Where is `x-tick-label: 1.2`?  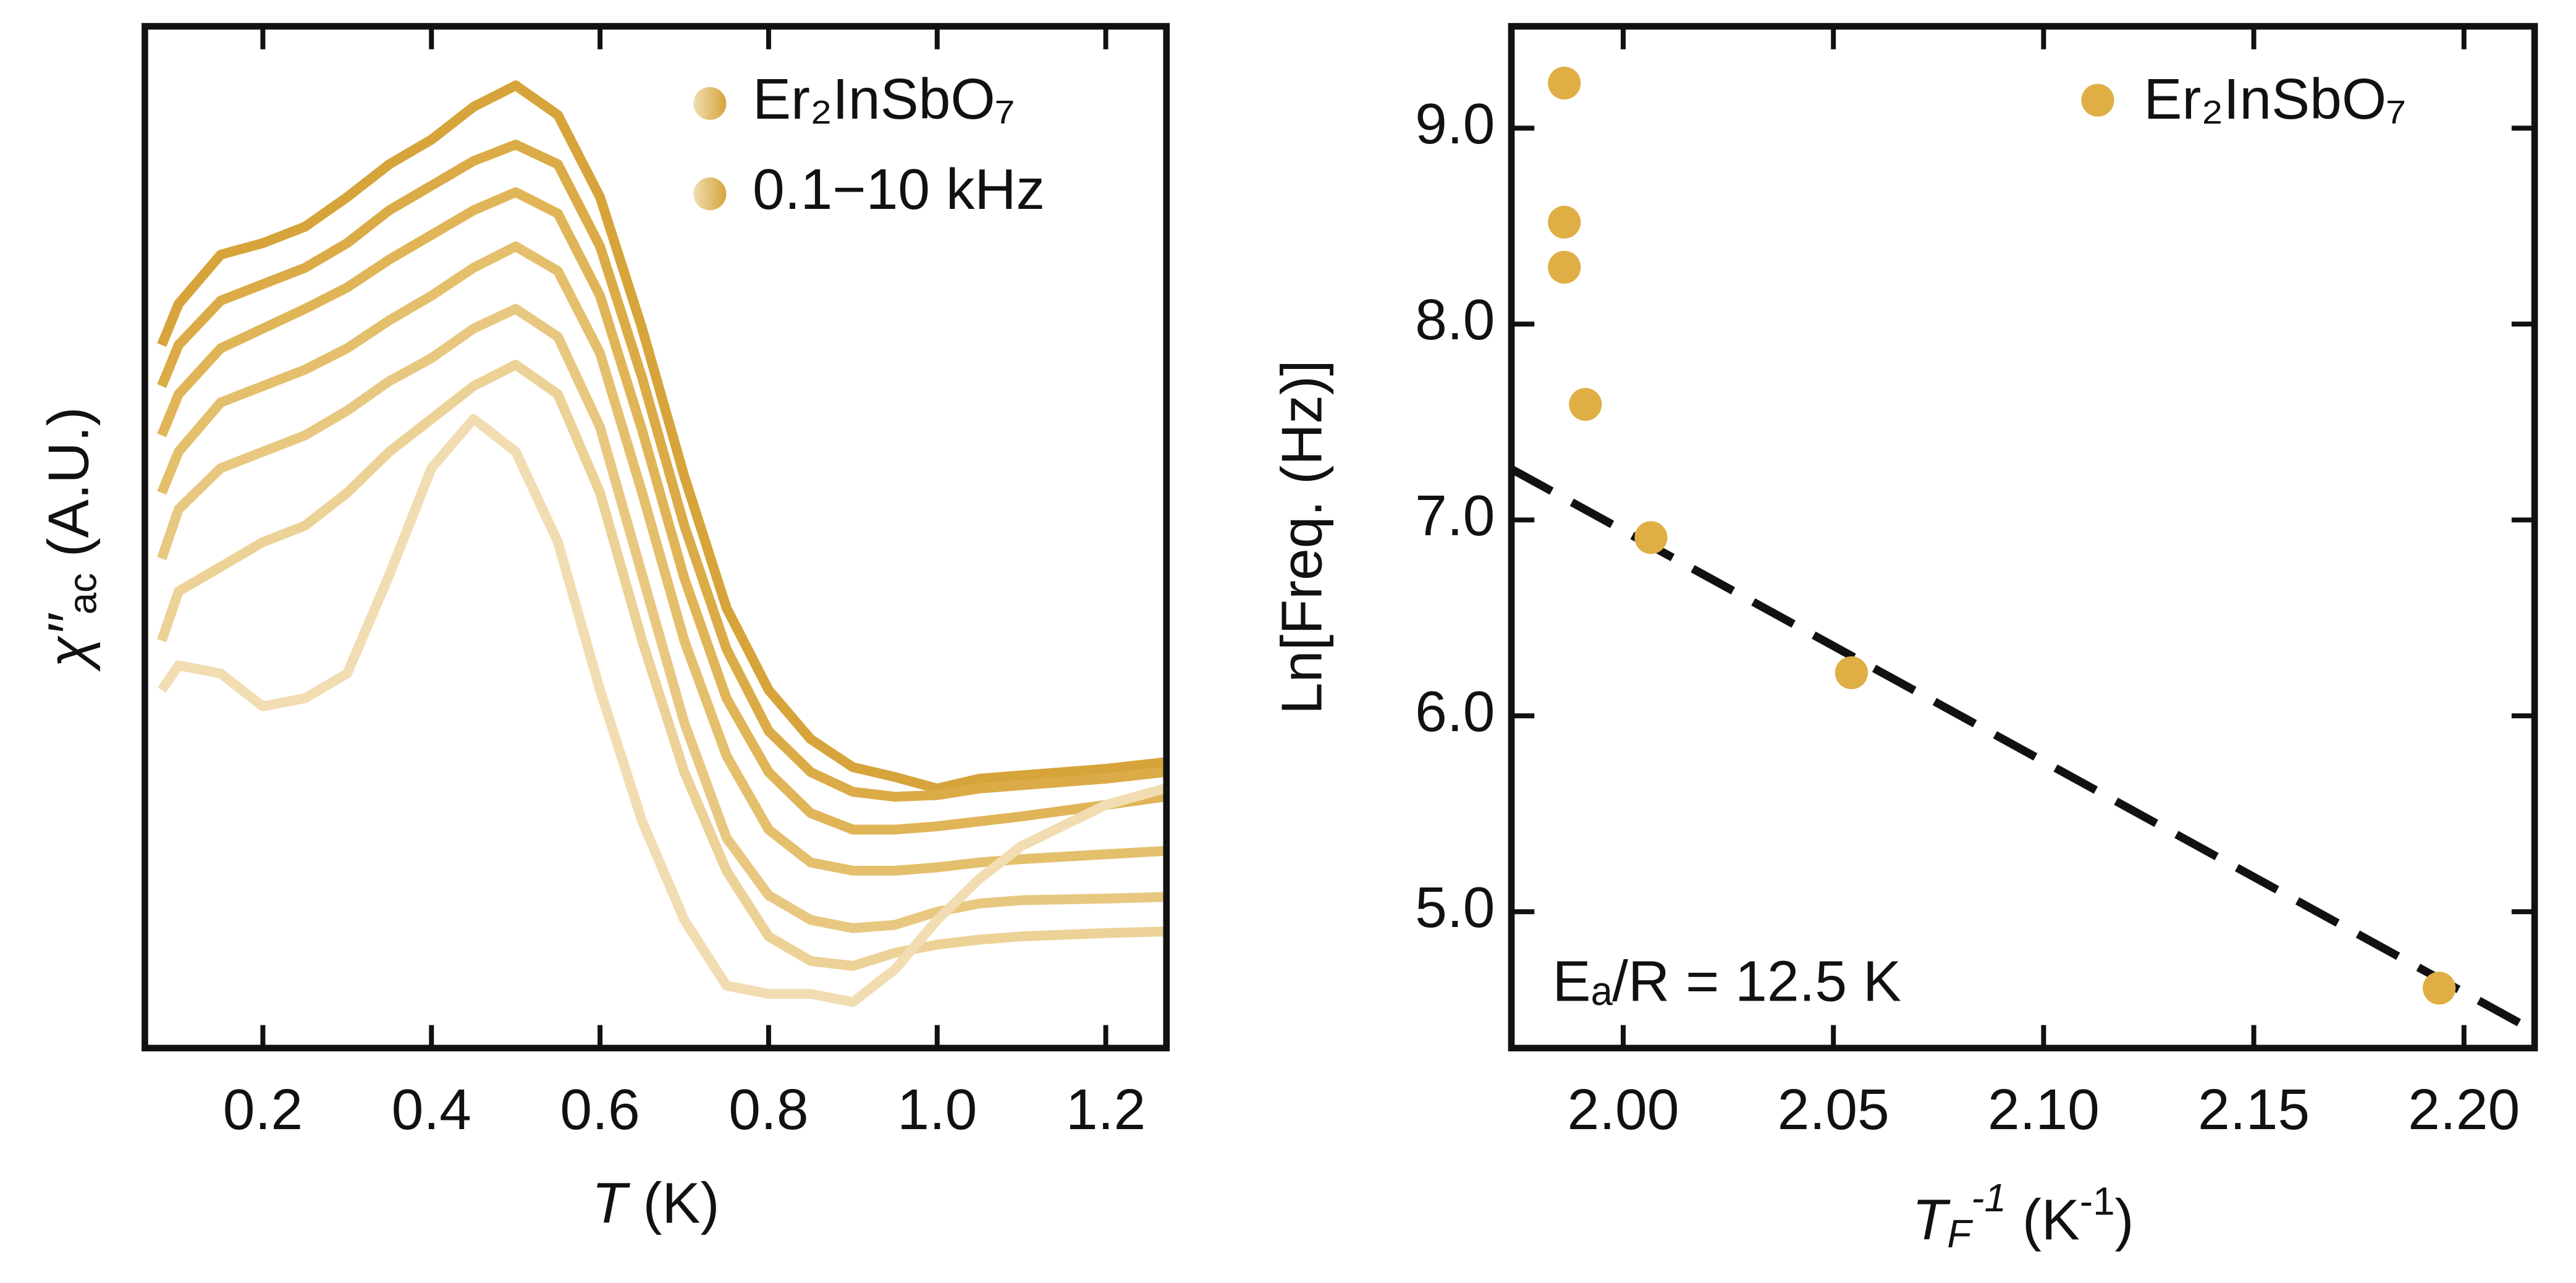 x-tick-label: 1.2 is located at coordinates (1106, 1109).